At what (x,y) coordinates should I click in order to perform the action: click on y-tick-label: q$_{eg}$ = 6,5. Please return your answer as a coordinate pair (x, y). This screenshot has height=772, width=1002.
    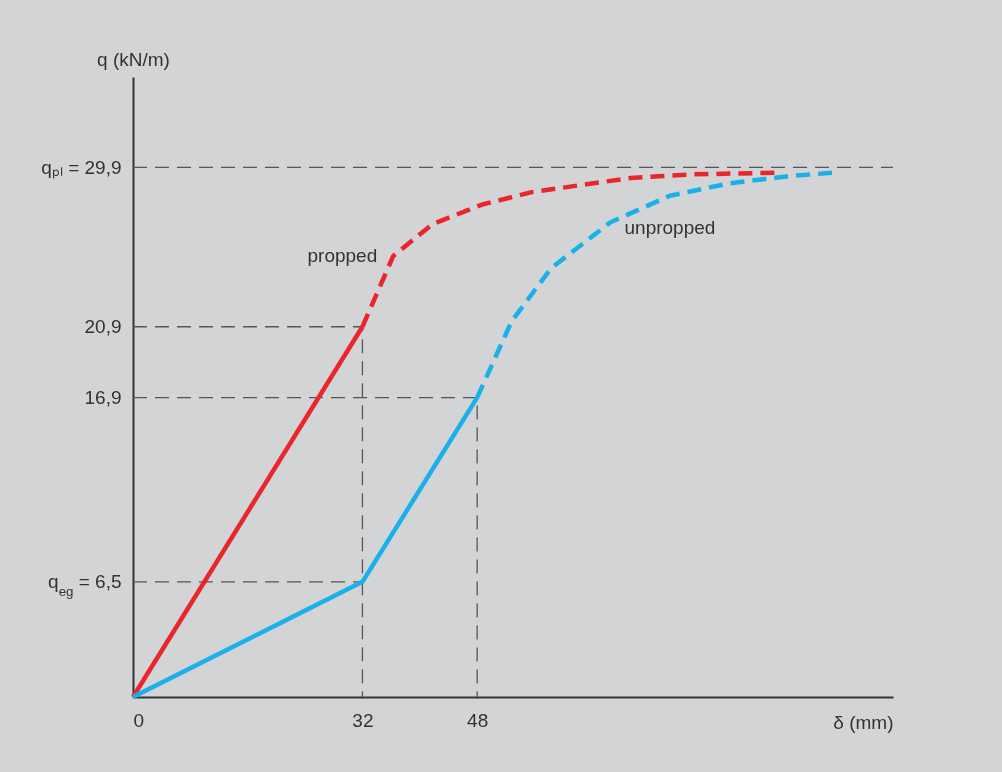
    Looking at the image, I should click on (85, 585).